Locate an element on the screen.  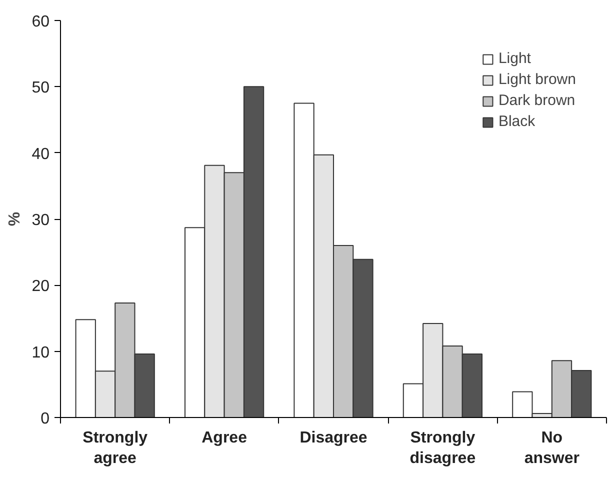
x-tick-label: No answer is located at coordinates (552, 448).